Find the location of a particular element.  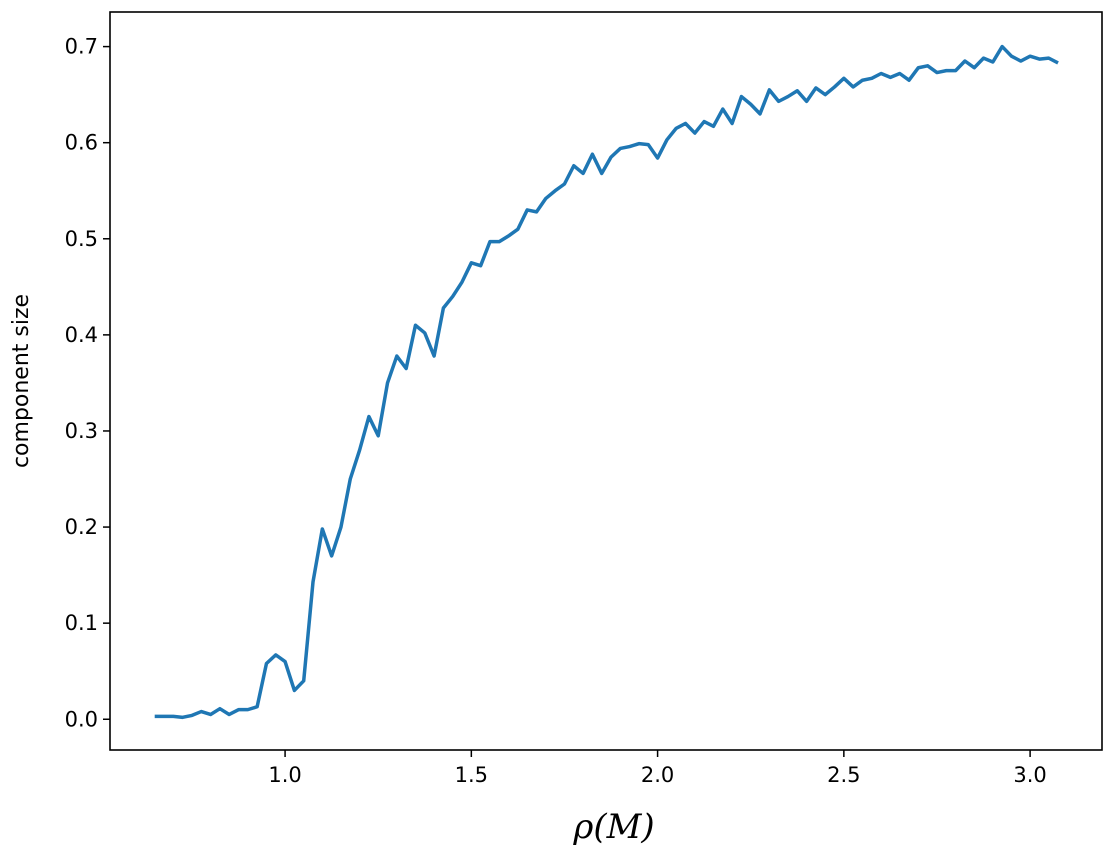

y-tick-label: 0.5 is located at coordinates (81, 239).